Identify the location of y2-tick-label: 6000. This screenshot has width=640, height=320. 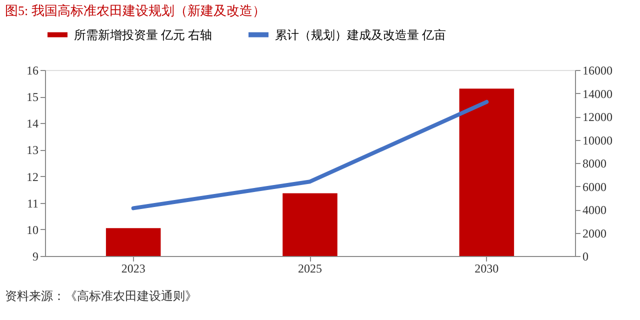
(594, 187).